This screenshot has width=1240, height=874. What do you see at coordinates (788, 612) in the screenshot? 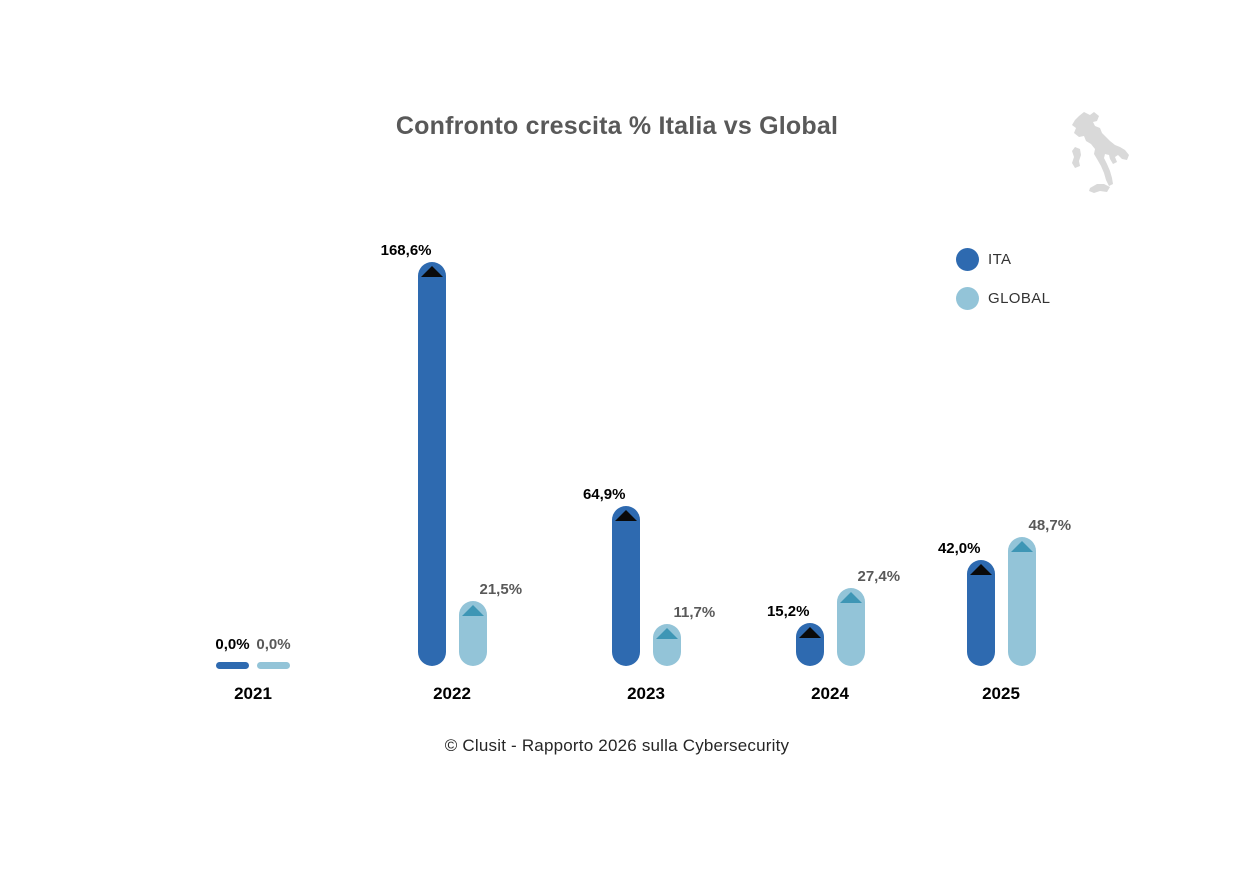
I see `value-label-ita-2024: 15,2%` at bounding box center [788, 612].